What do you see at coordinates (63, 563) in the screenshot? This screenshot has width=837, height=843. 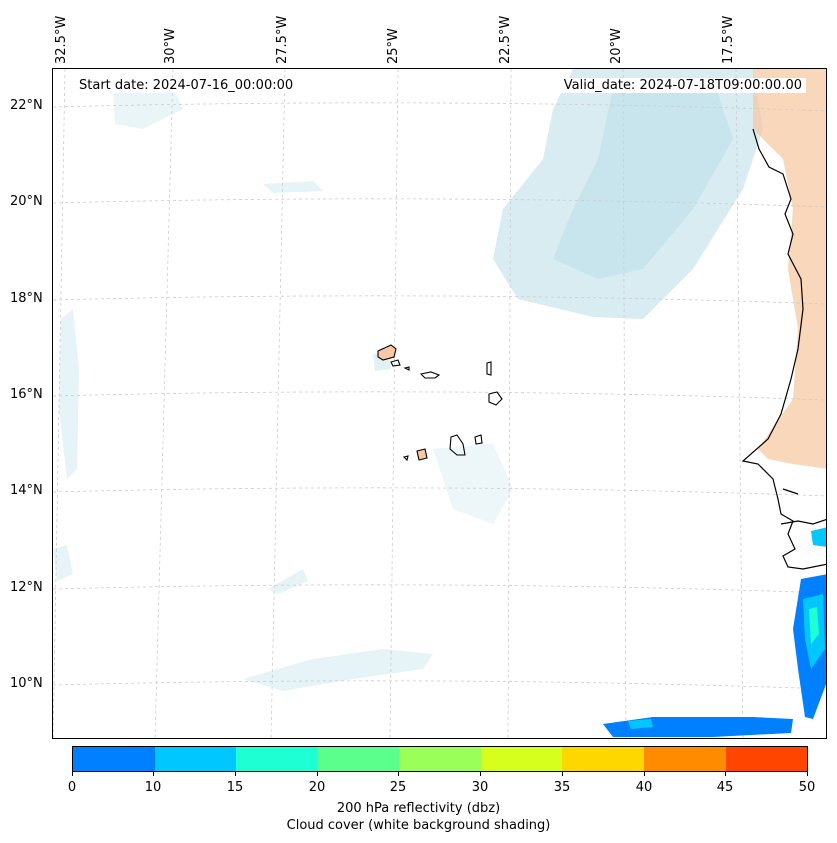 I see `cloud-patch-sw` at bounding box center [63, 563].